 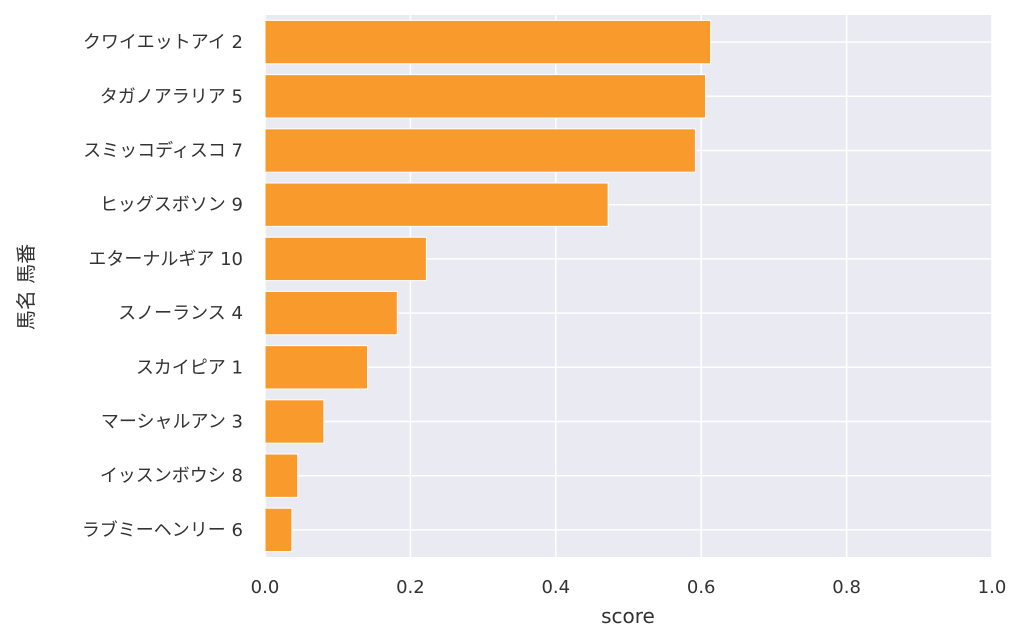 What do you see at coordinates (701, 587) in the screenshot?
I see `x-tick-label: 0.6` at bounding box center [701, 587].